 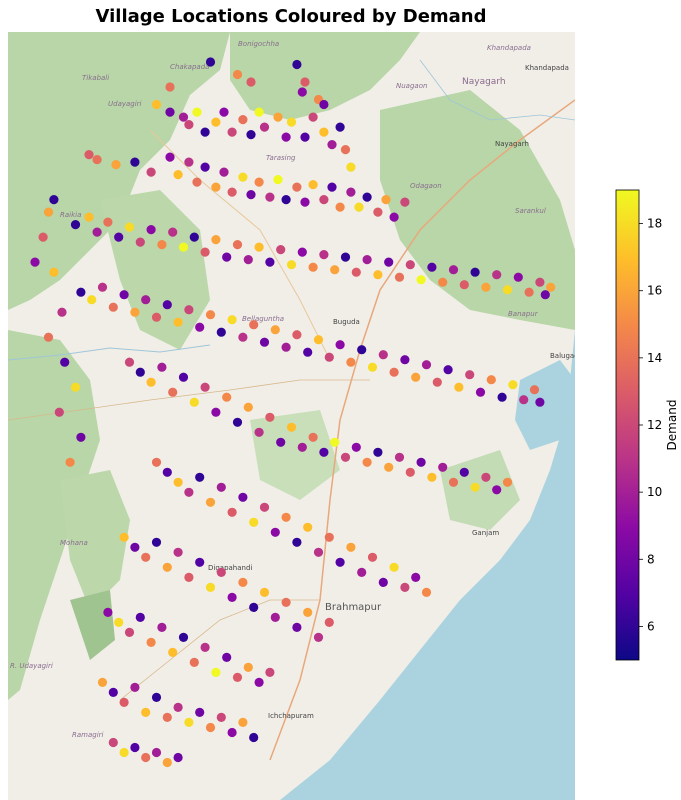 I want to click on place-label: Nayagarh, so click(x=512, y=144).